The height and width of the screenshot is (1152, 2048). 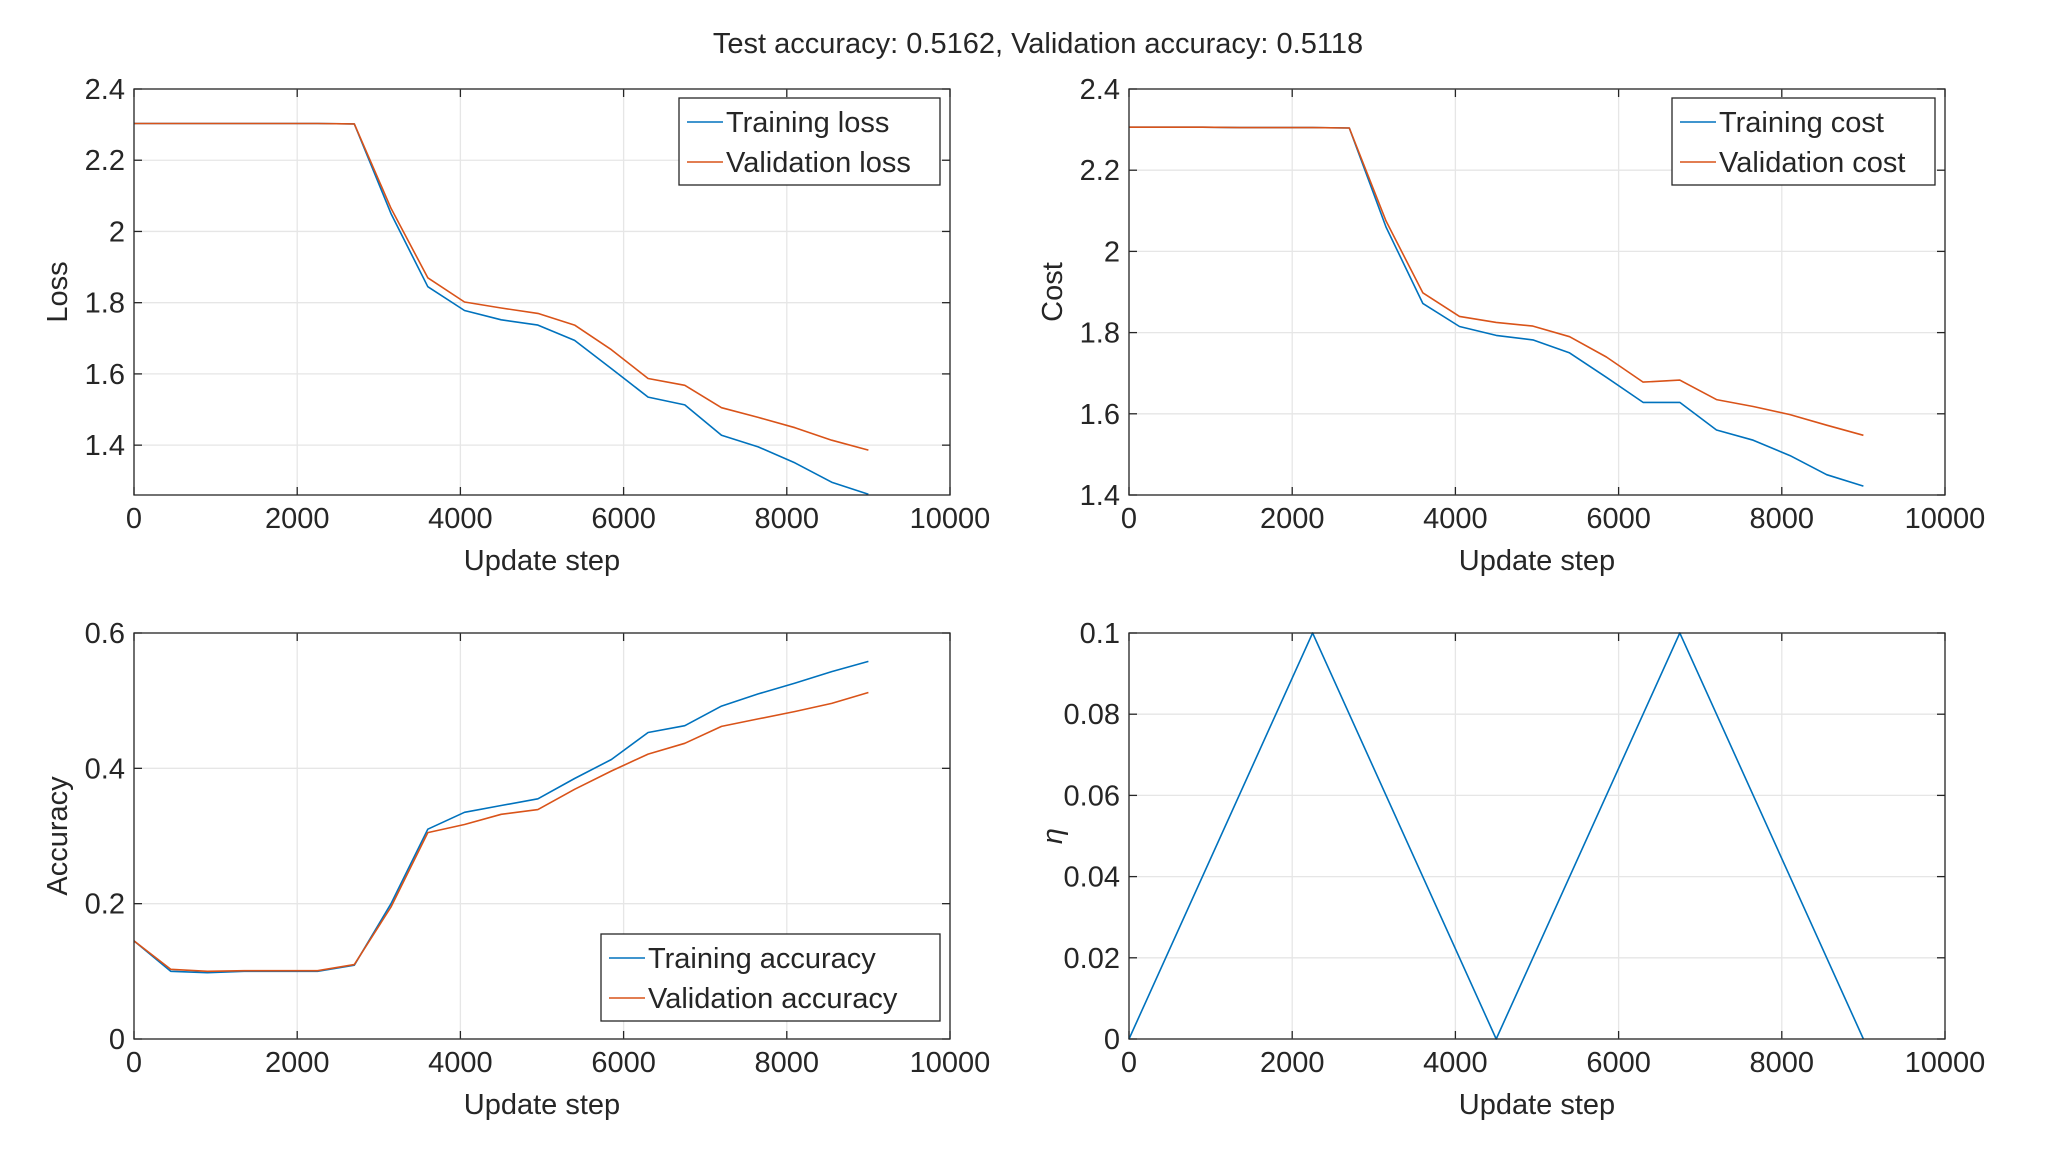 What do you see at coordinates (117, 232) in the screenshot?
I see `chart-0-y-tick-label: 2` at bounding box center [117, 232].